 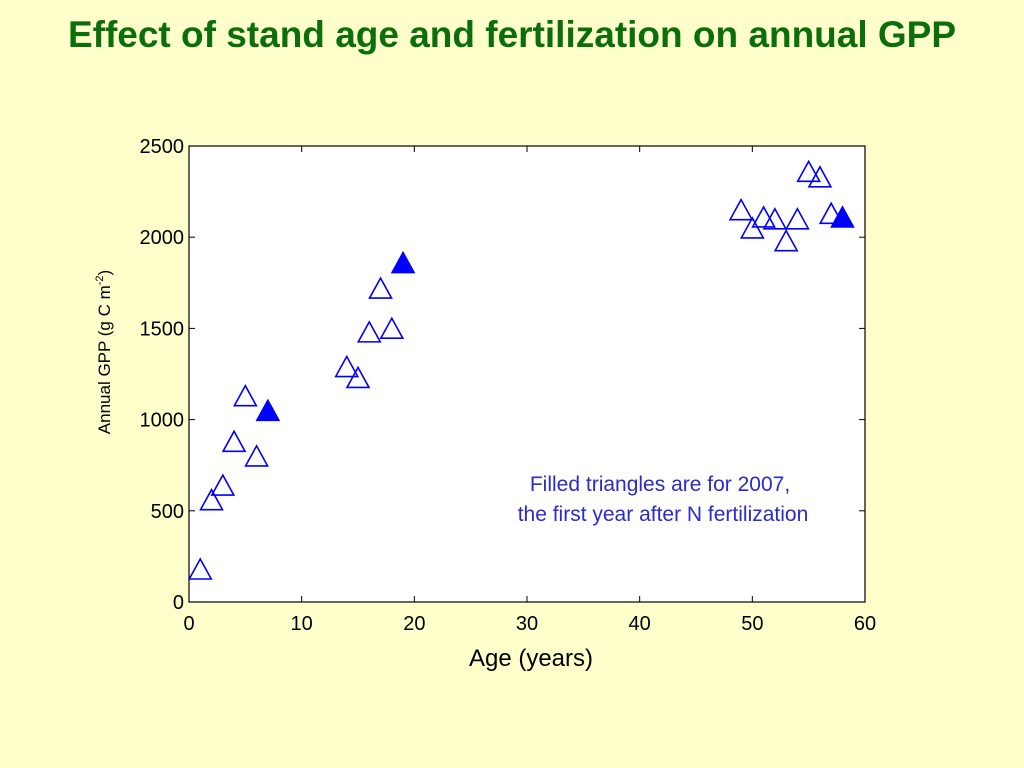 I want to click on x-tick-label: 0, so click(x=188, y=624).